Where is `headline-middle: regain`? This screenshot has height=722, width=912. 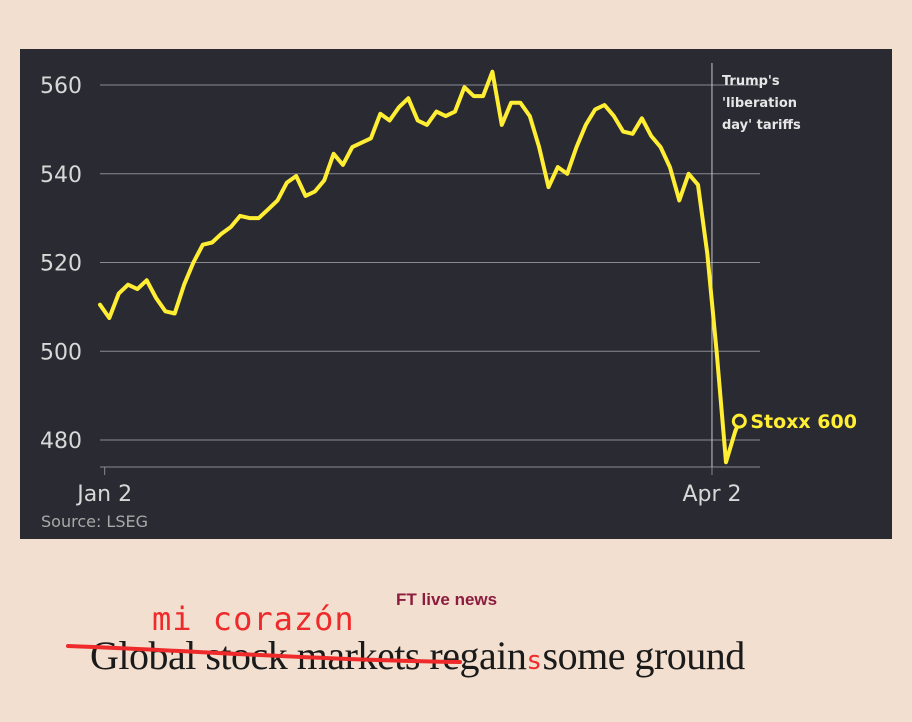
headline-middle: regain is located at coordinates (473, 655).